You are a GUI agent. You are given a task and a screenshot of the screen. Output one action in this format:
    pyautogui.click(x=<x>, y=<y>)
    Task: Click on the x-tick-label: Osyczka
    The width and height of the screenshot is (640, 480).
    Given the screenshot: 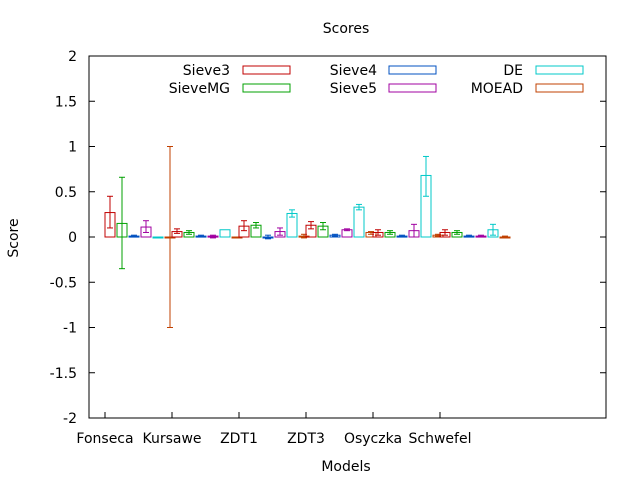 What is the action you would take?
    pyautogui.click(x=373, y=439)
    